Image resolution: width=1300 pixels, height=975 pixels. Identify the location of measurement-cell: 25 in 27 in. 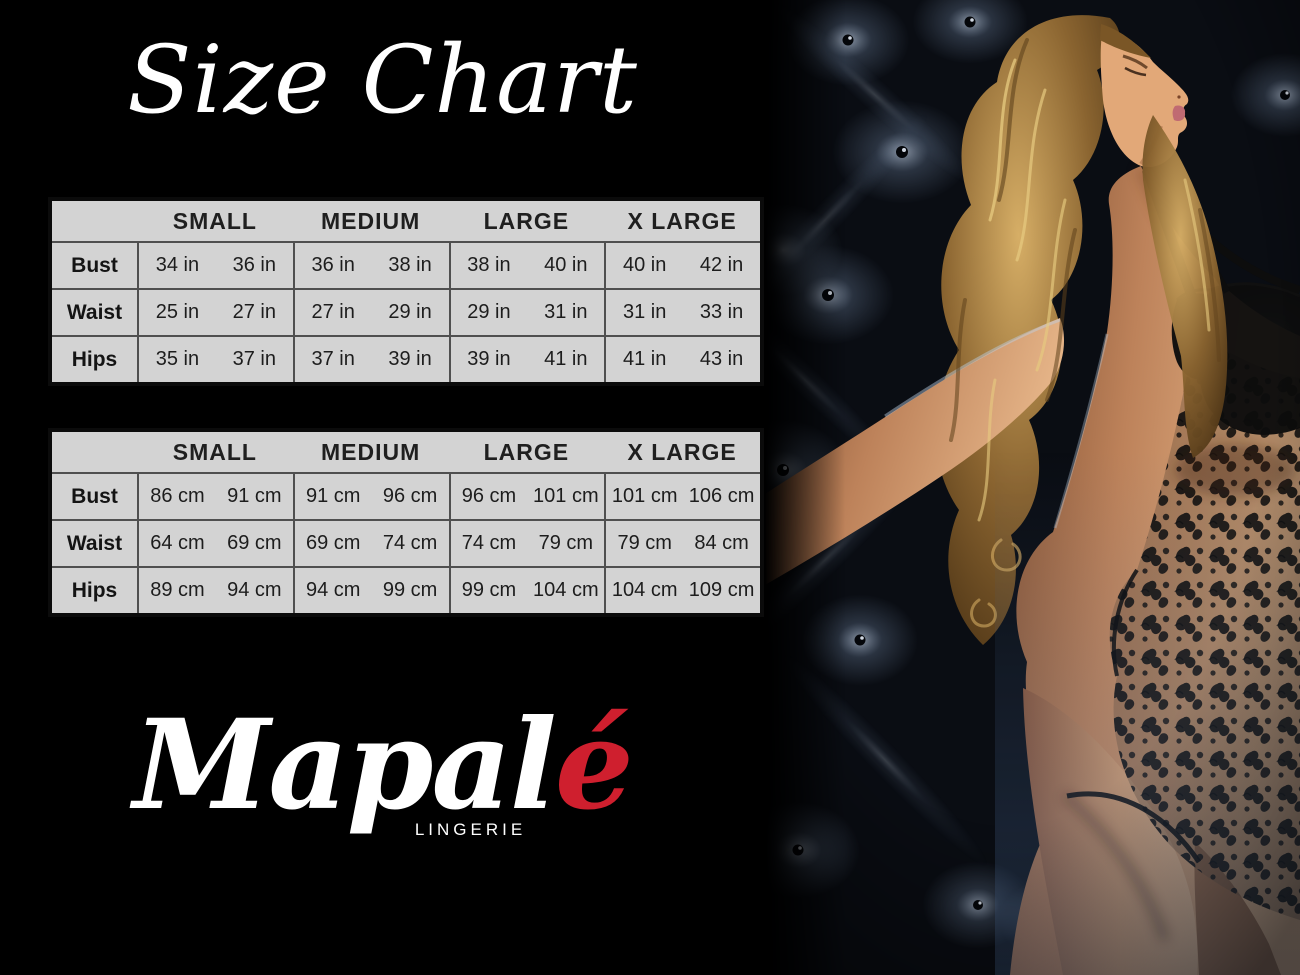
(215, 312).